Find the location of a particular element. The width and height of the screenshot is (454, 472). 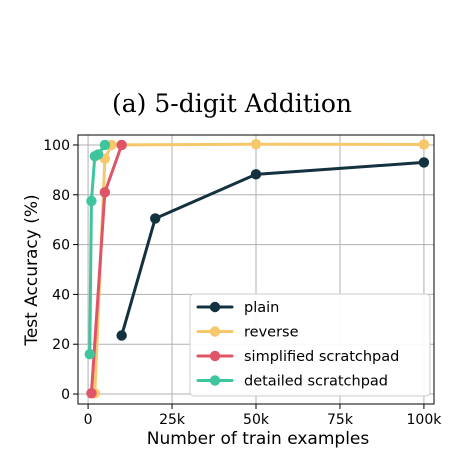

chart-title: (a) 5-digit Addition is located at coordinates (232, 103).